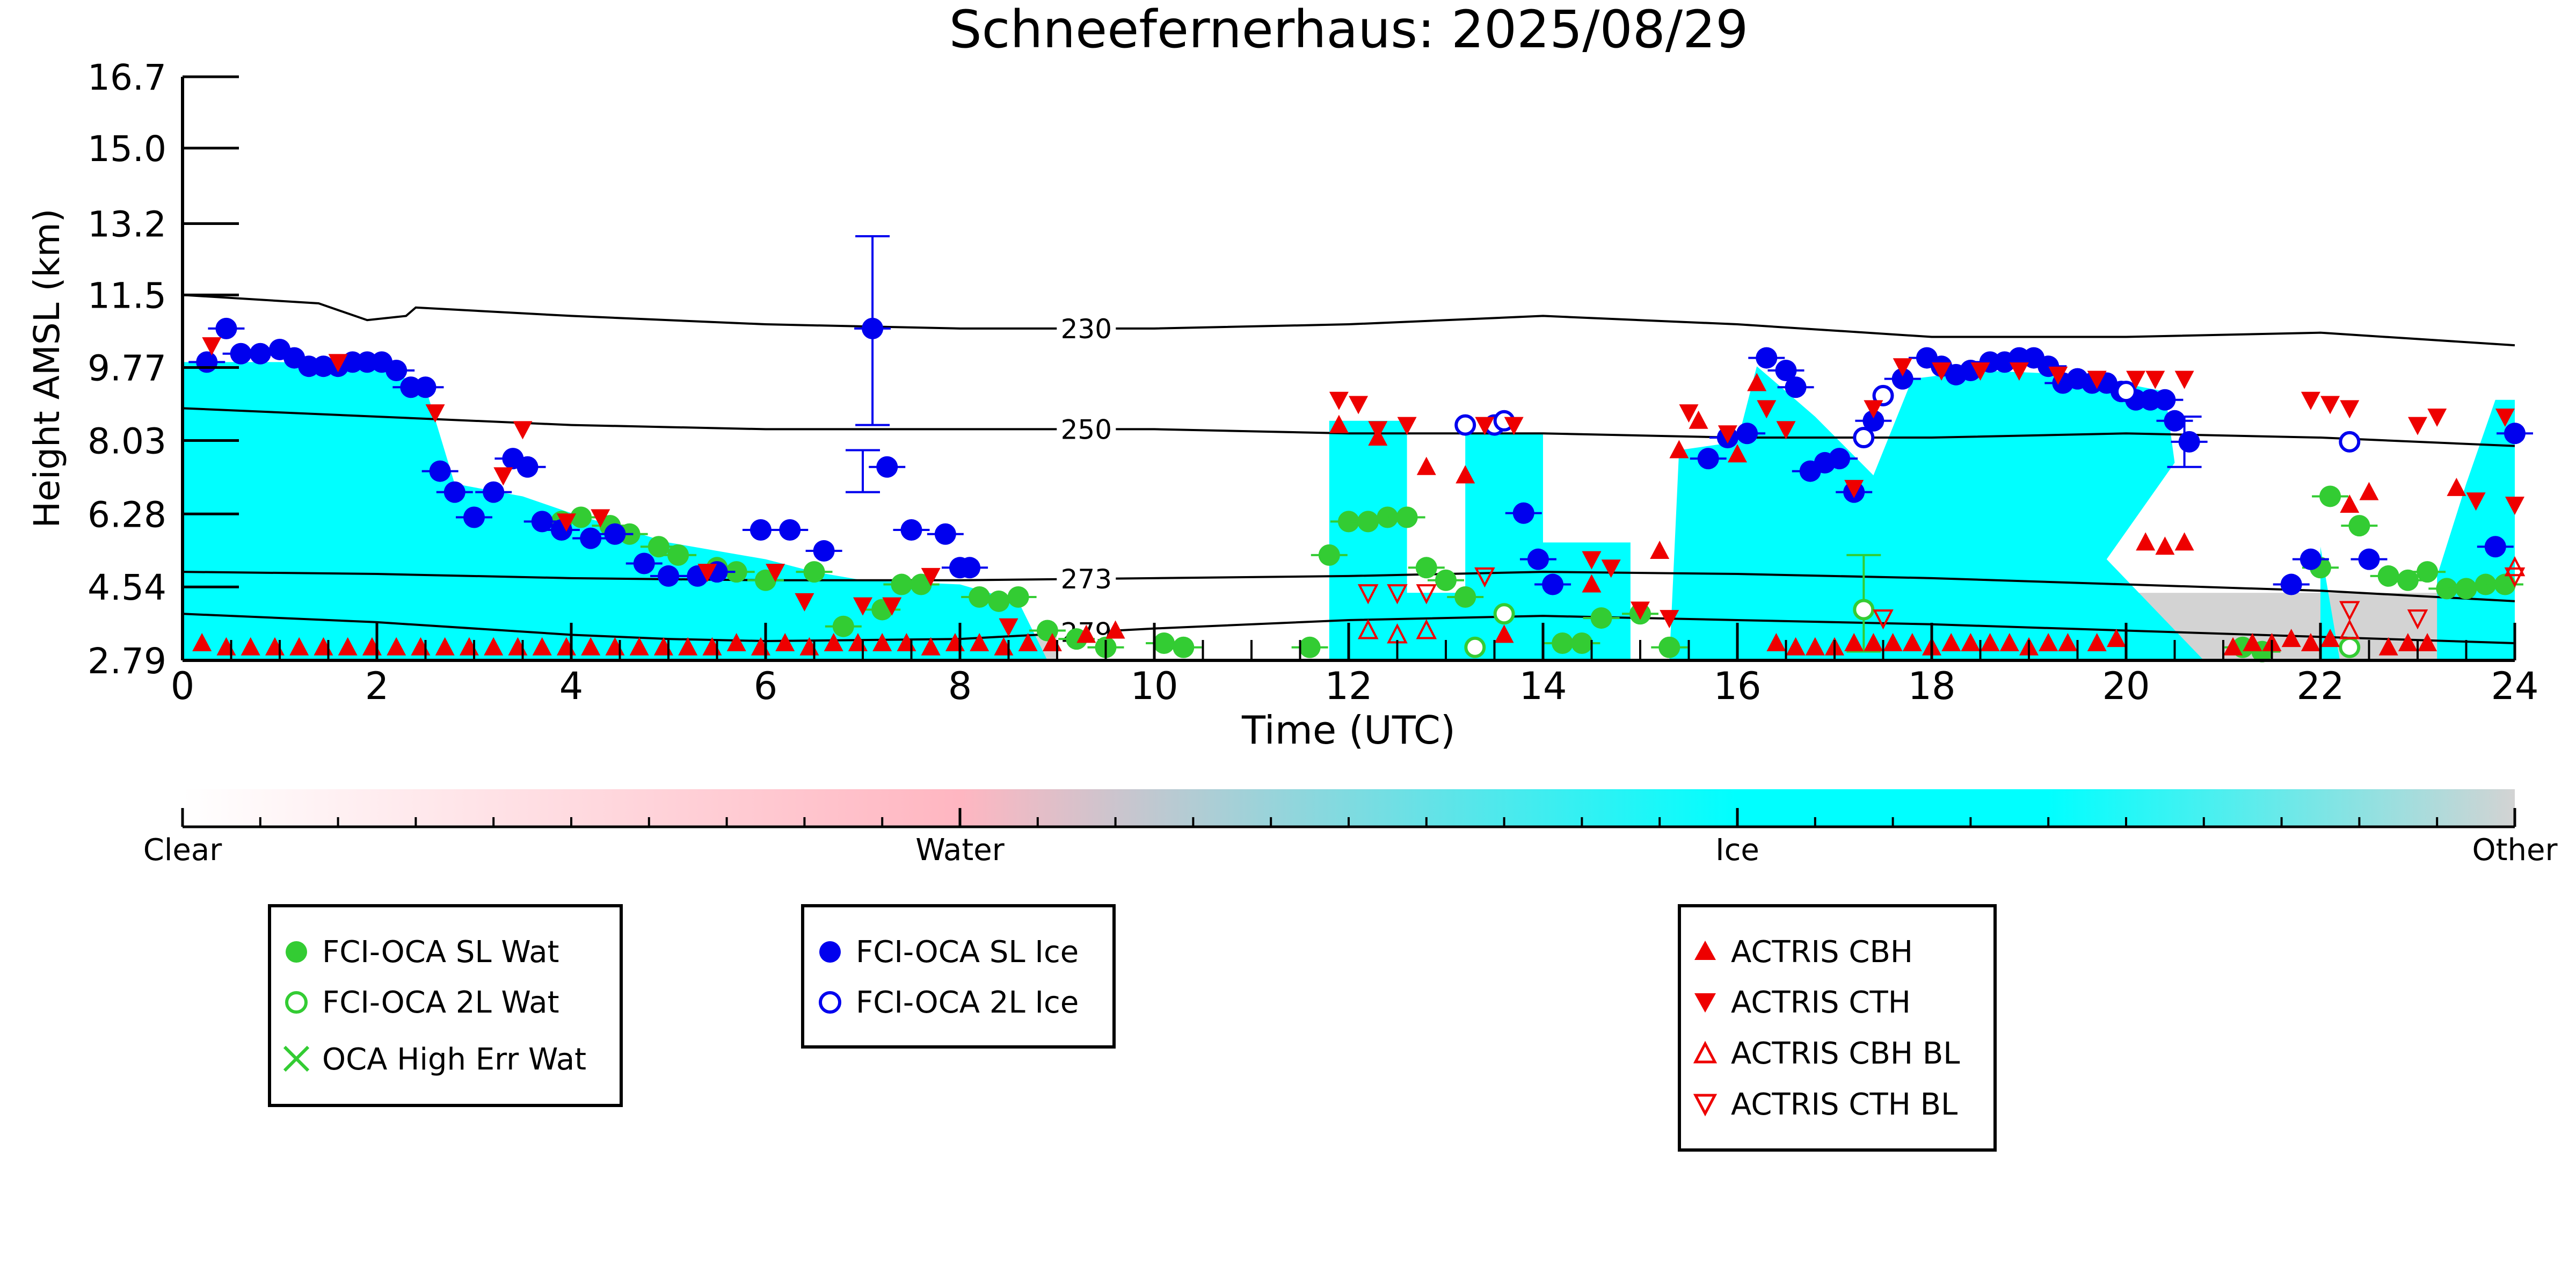 This screenshot has height=1288, width=2576. Describe the element at coordinates (1737, 686) in the screenshot. I see `x-tick-label-16: 16` at that location.